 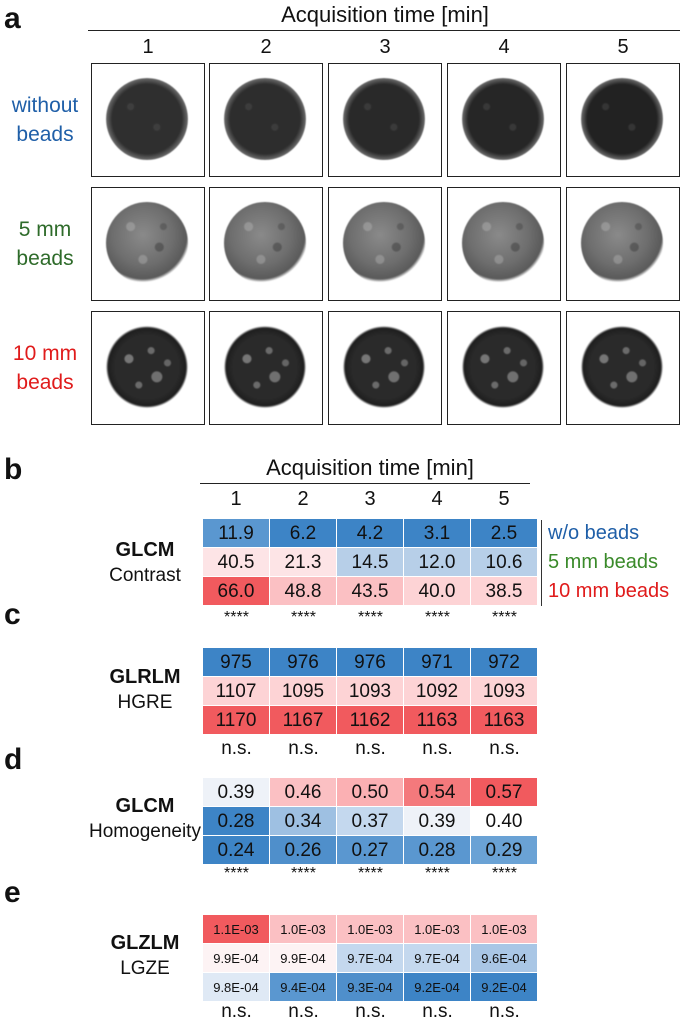 I want to click on panel-a-axis-rule, so click(x=384, y=30).